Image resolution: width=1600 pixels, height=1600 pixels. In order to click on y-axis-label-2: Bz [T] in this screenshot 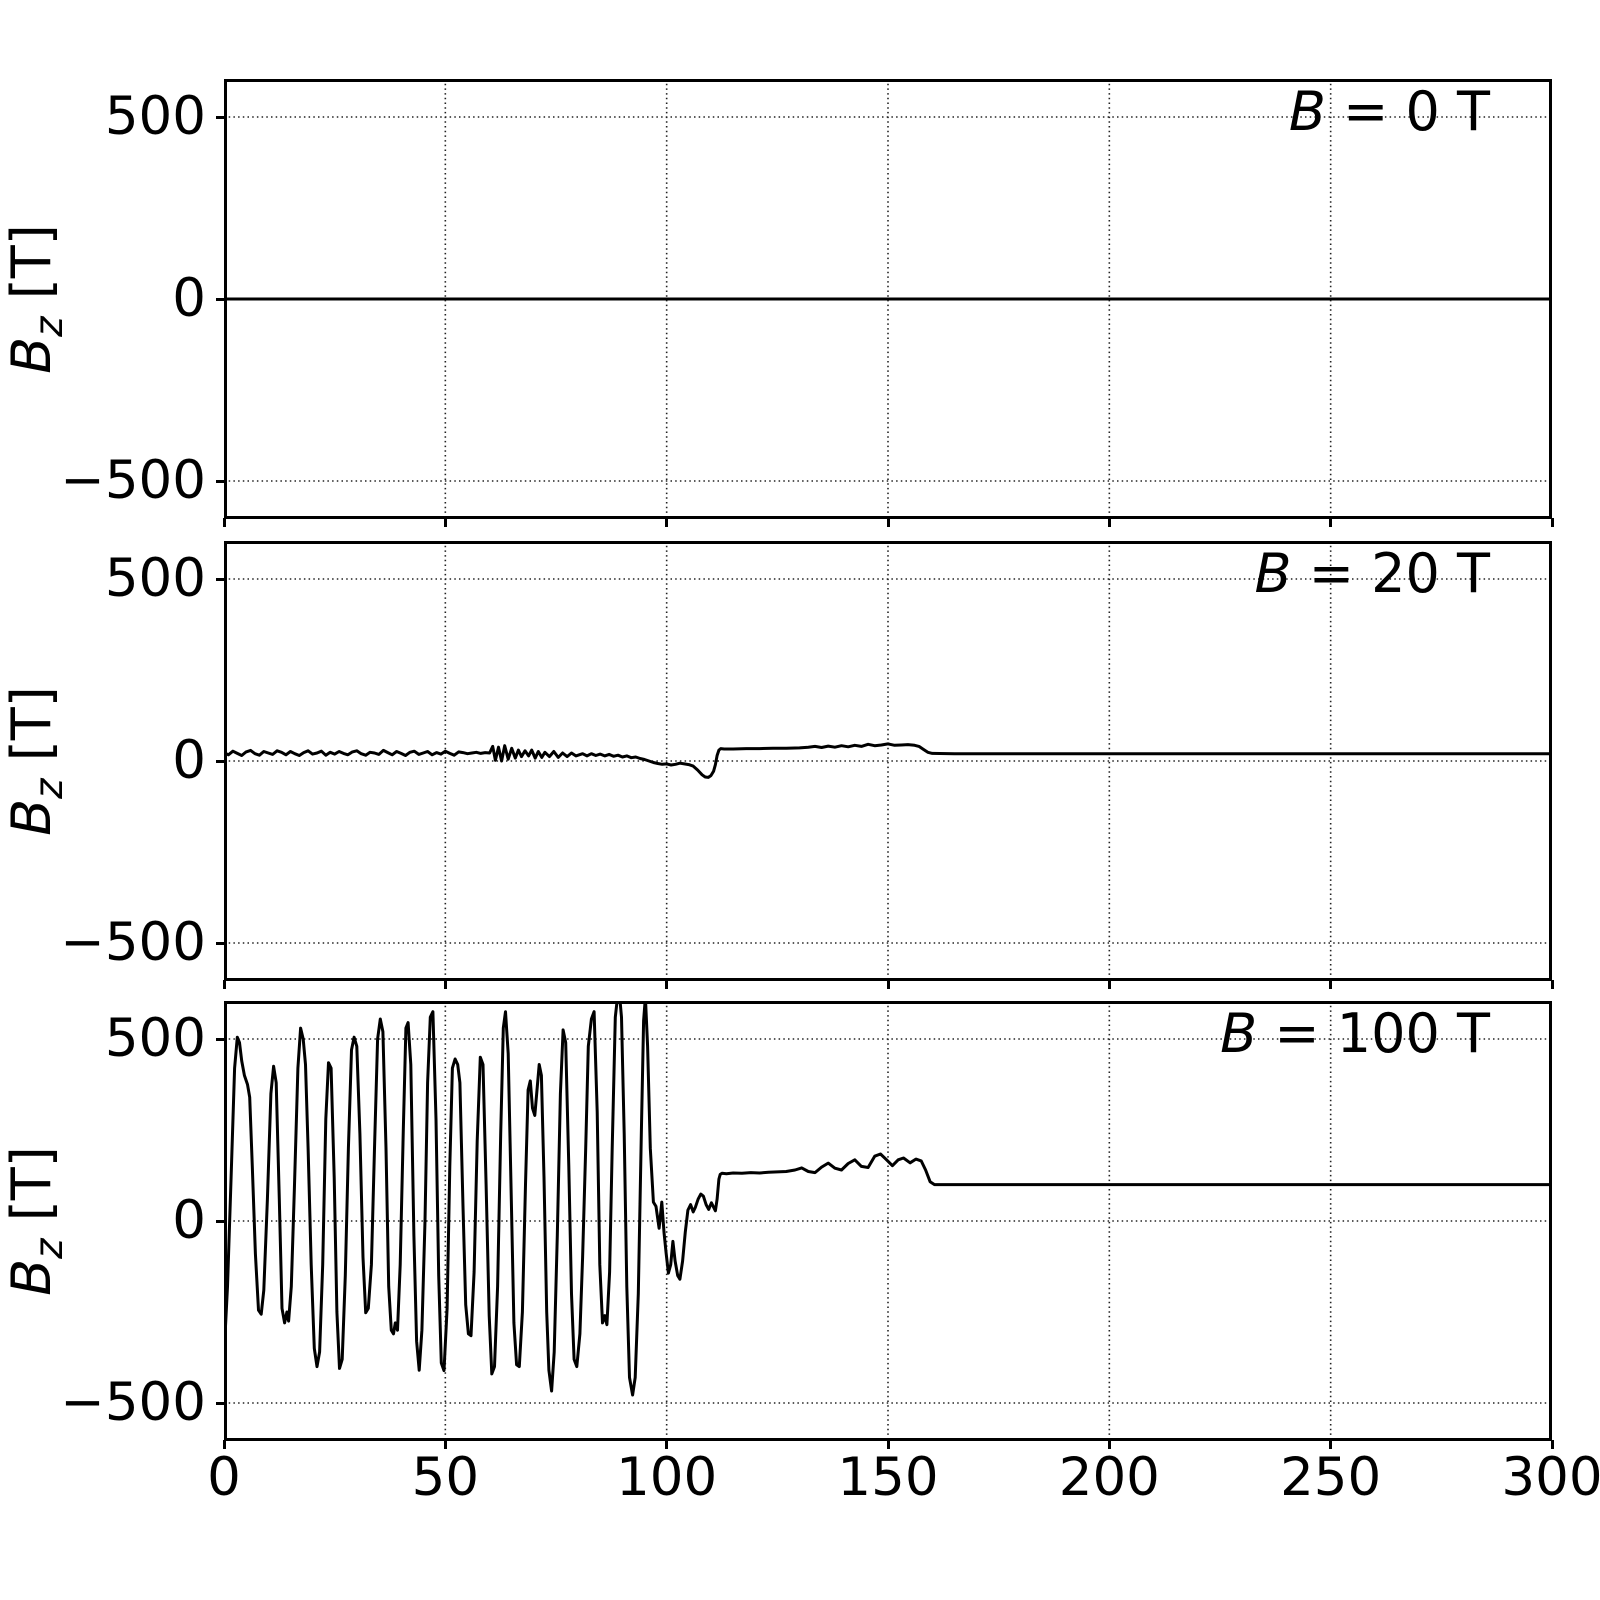, I will do `click(36, 761)`.